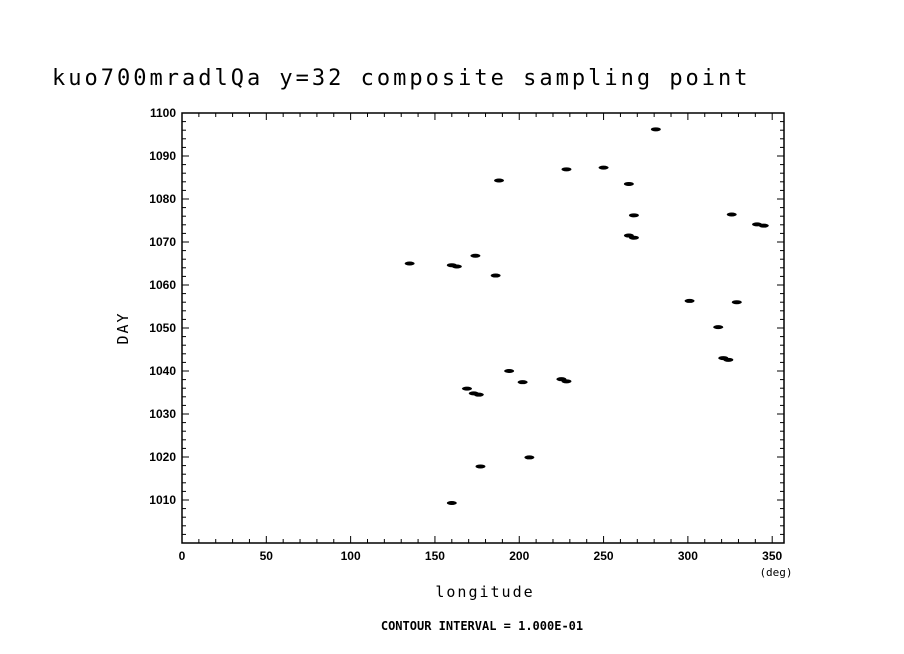 The height and width of the screenshot is (654, 904). What do you see at coordinates (182, 556) in the screenshot?
I see `x-tick-label: 0` at bounding box center [182, 556].